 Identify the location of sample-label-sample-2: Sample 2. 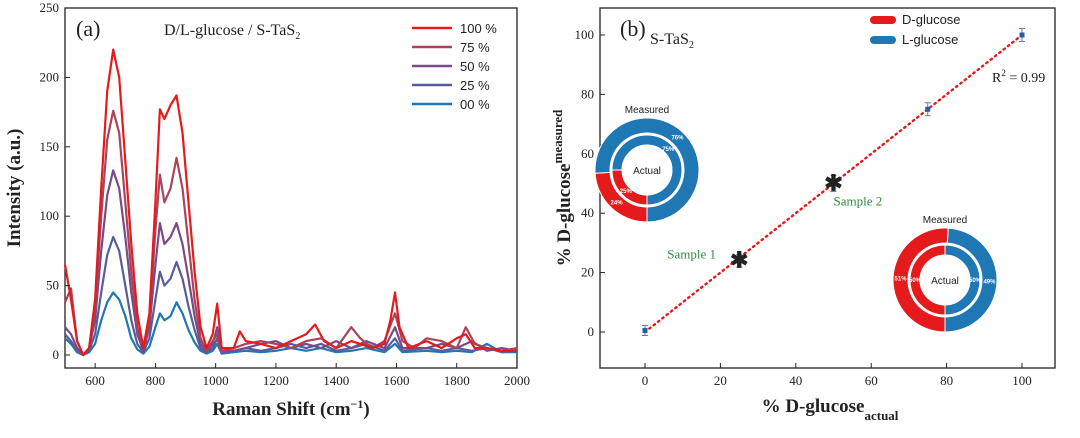
(858, 201).